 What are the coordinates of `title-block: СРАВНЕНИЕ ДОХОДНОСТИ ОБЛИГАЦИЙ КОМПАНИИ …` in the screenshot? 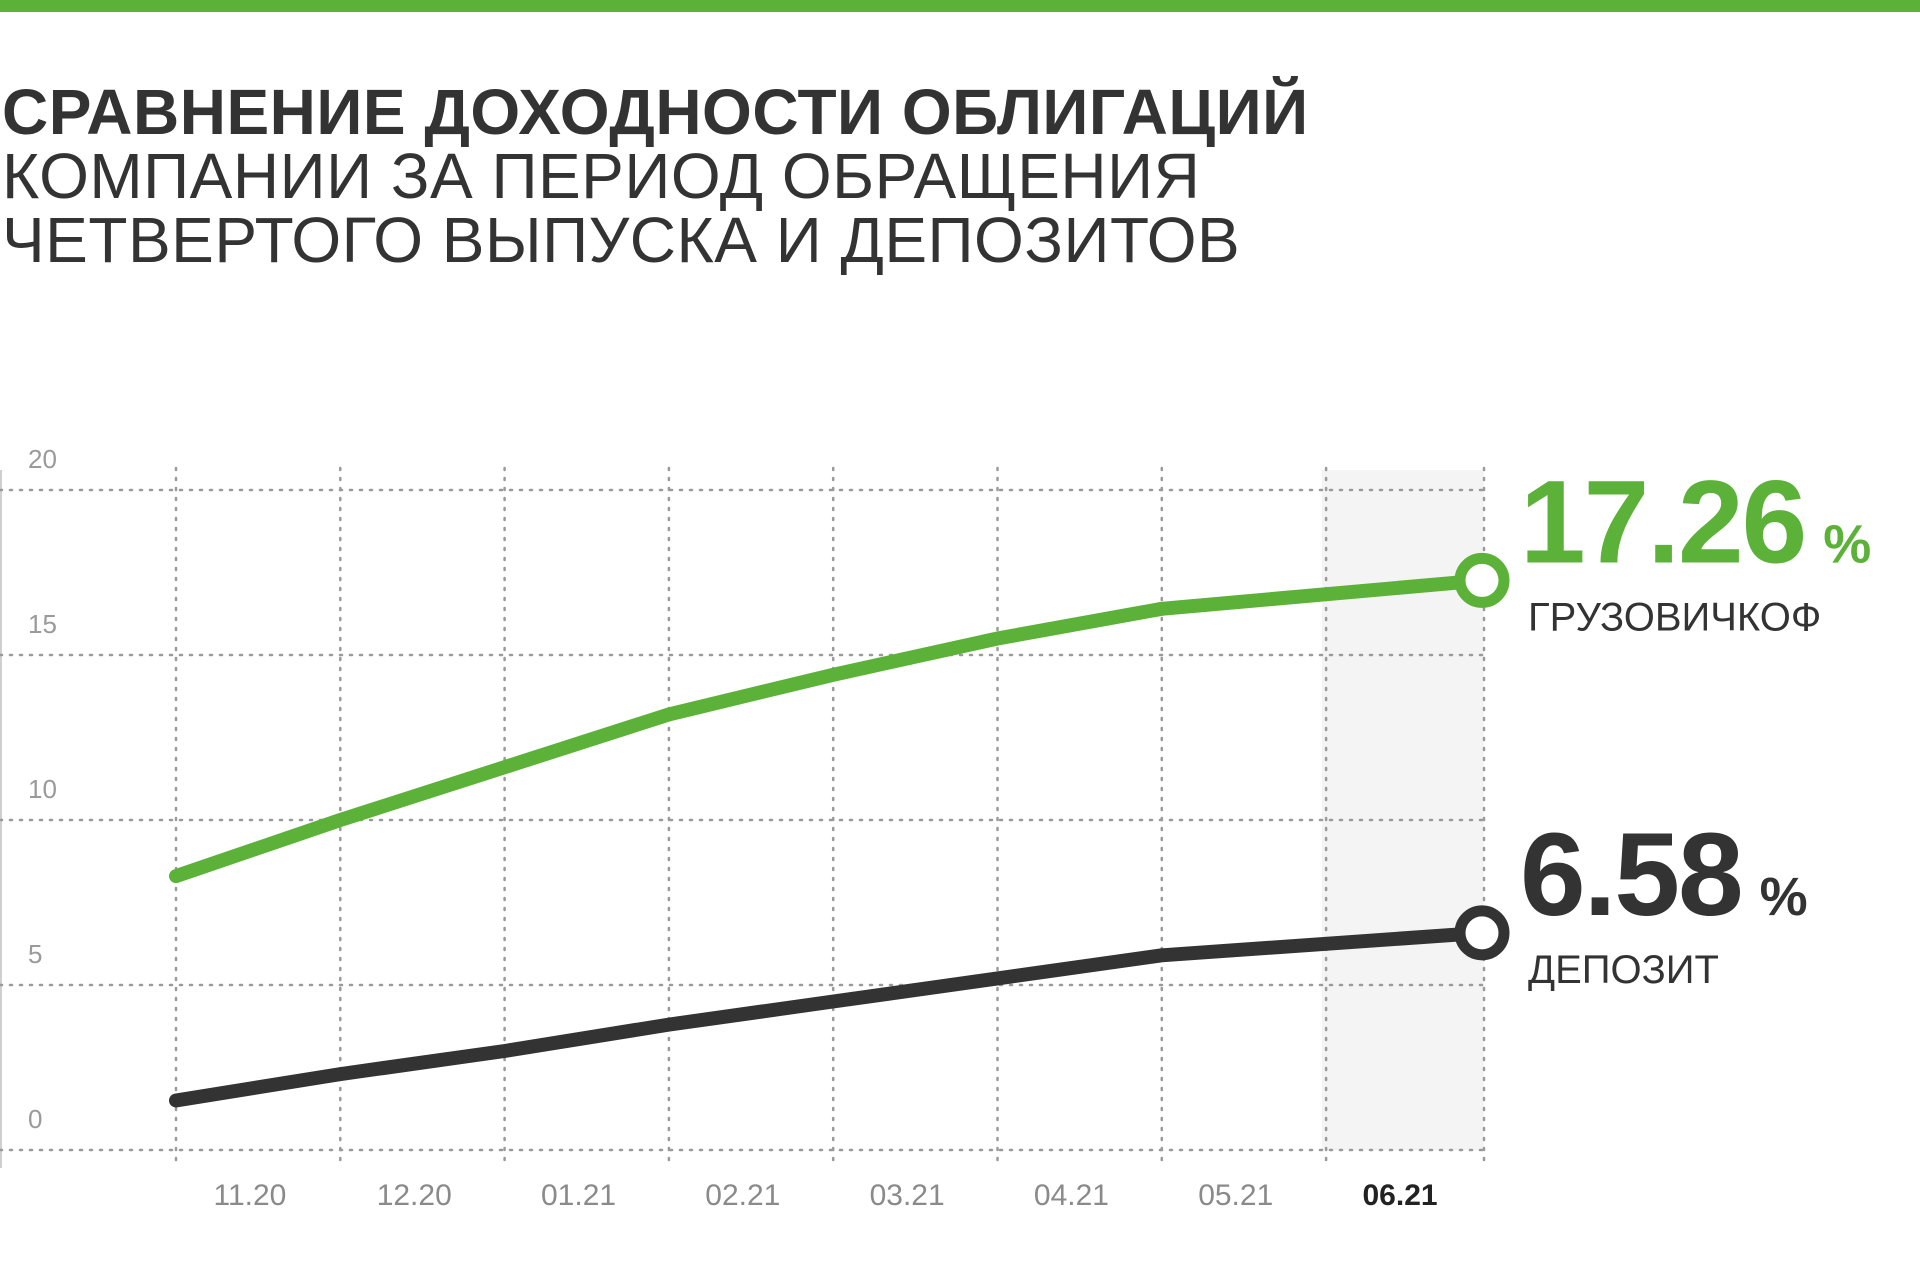 It's located at (655, 176).